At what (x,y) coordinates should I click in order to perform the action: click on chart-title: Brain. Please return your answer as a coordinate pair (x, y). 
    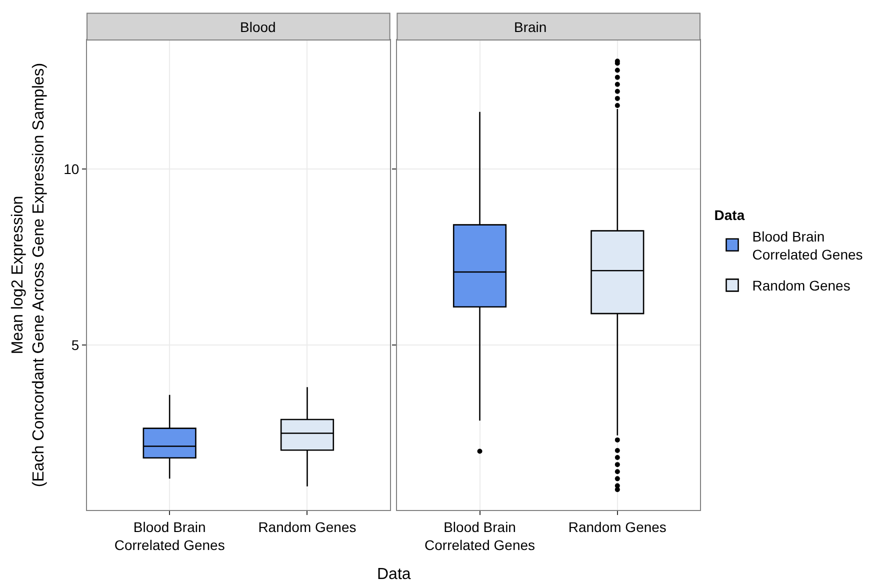
    Looking at the image, I should click on (530, 27).